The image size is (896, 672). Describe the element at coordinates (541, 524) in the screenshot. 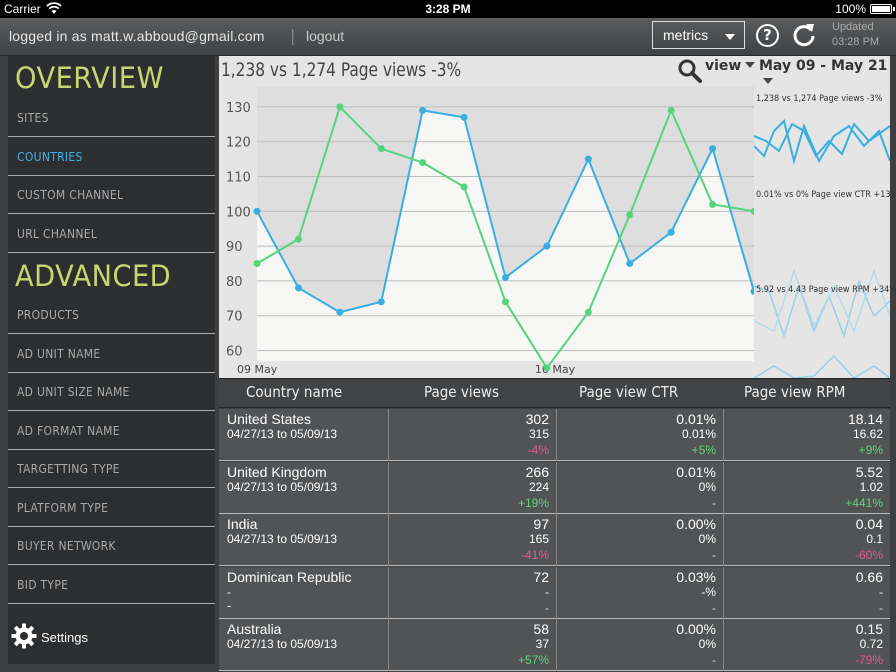

I see `current-value: 97` at that location.